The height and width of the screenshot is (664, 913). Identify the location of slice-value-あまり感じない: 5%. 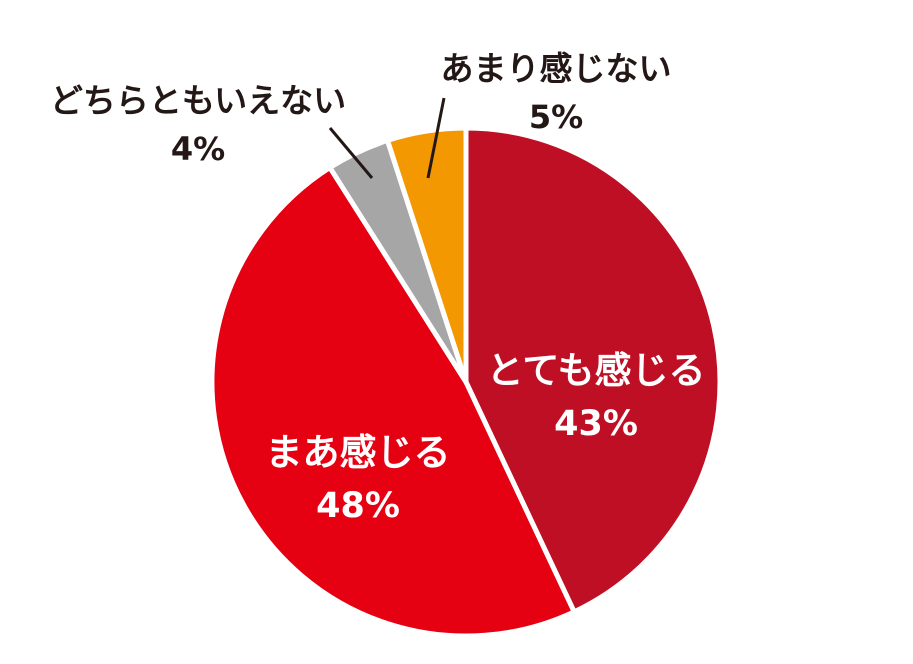
(556, 117).